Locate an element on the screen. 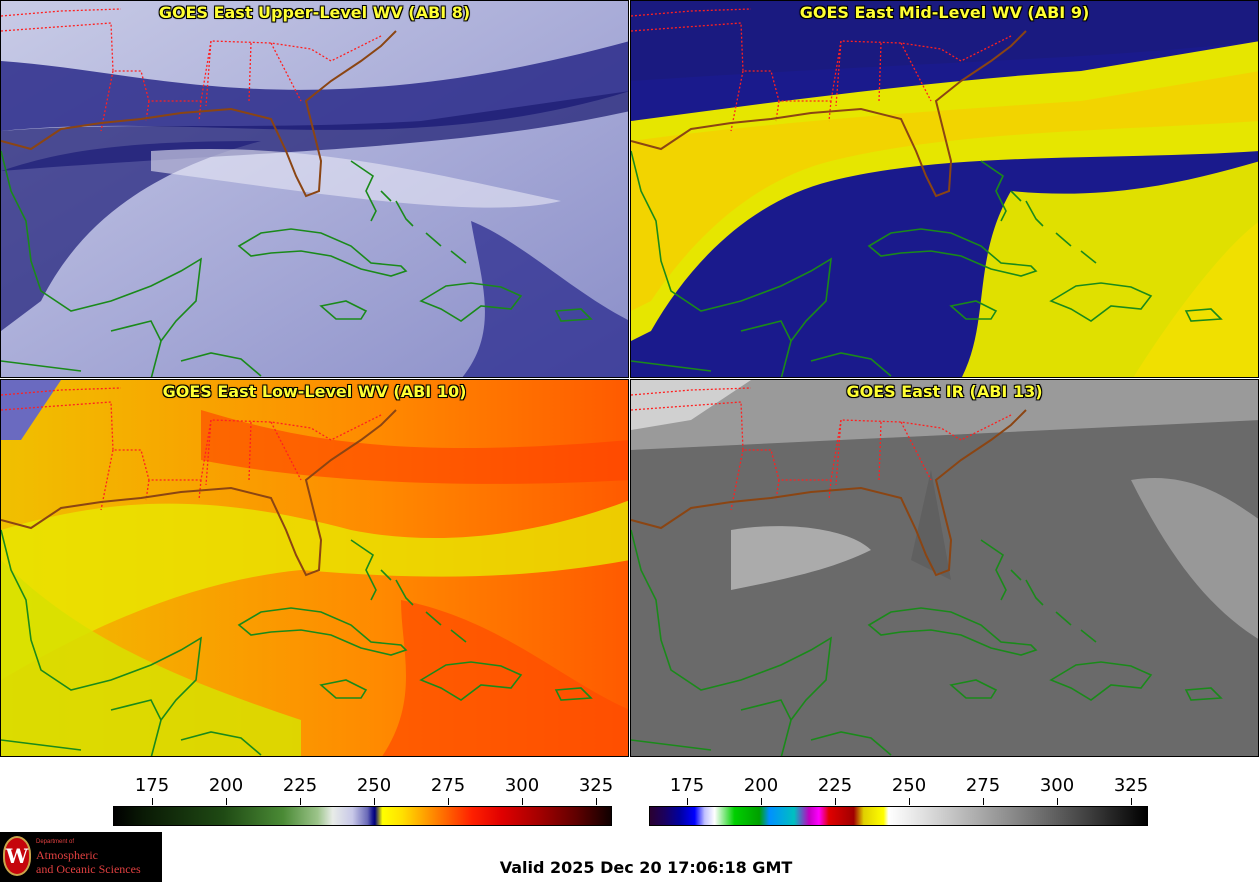  colorbar-left-tick: 325 is located at coordinates (596, 785).